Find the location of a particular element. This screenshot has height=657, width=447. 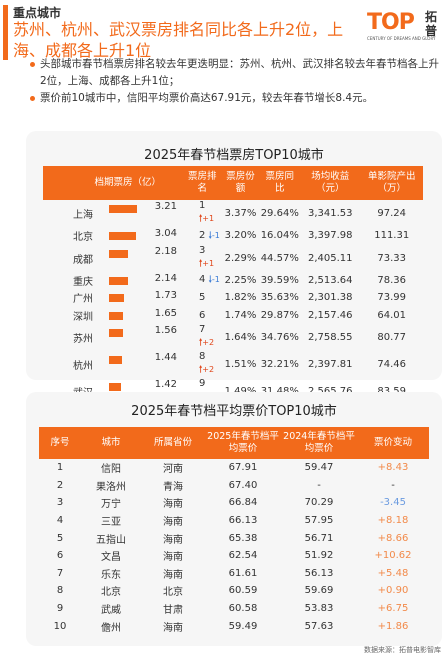

city-name: 武威 is located at coordinates (111, 611).